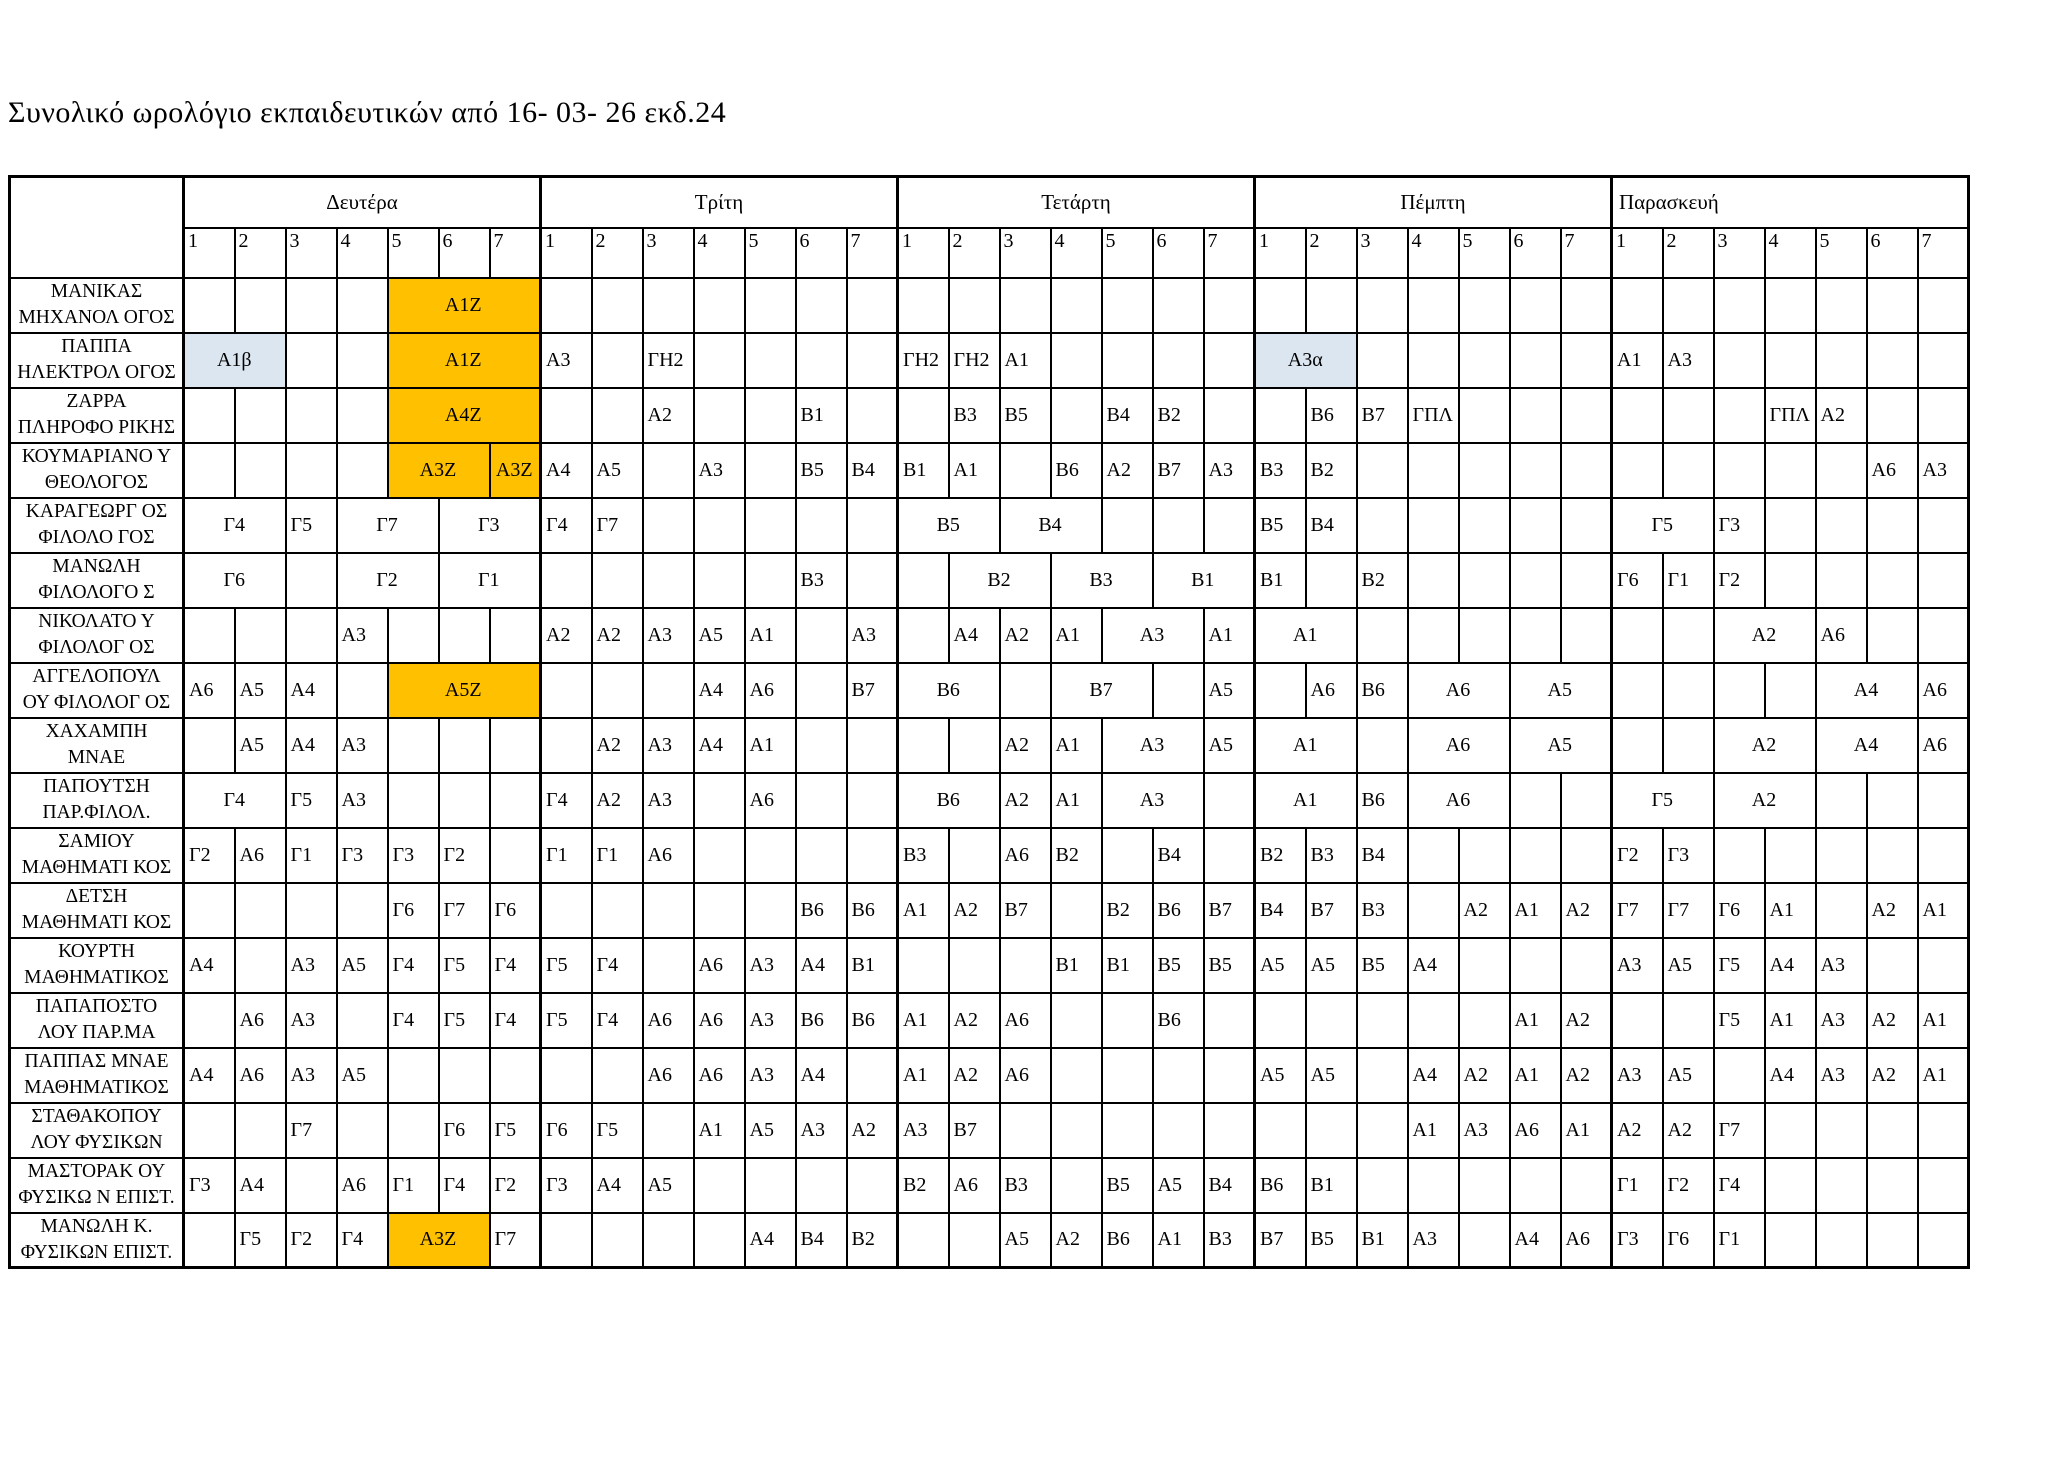 The width and height of the screenshot is (2064, 1459). What do you see at coordinates (96, 1130) in the screenshot?
I see `teacher-name: ΣΤΑΘΑΚΟΠΟΥ ΛΟΥ ΦΥΣΙΚΩΝ` at bounding box center [96, 1130].